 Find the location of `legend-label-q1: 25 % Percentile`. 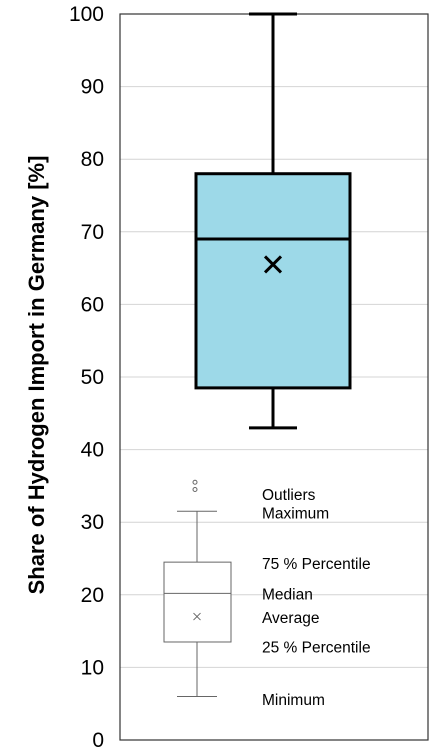

legend-label-q1: 25 % Percentile is located at coordinates (316, 648).